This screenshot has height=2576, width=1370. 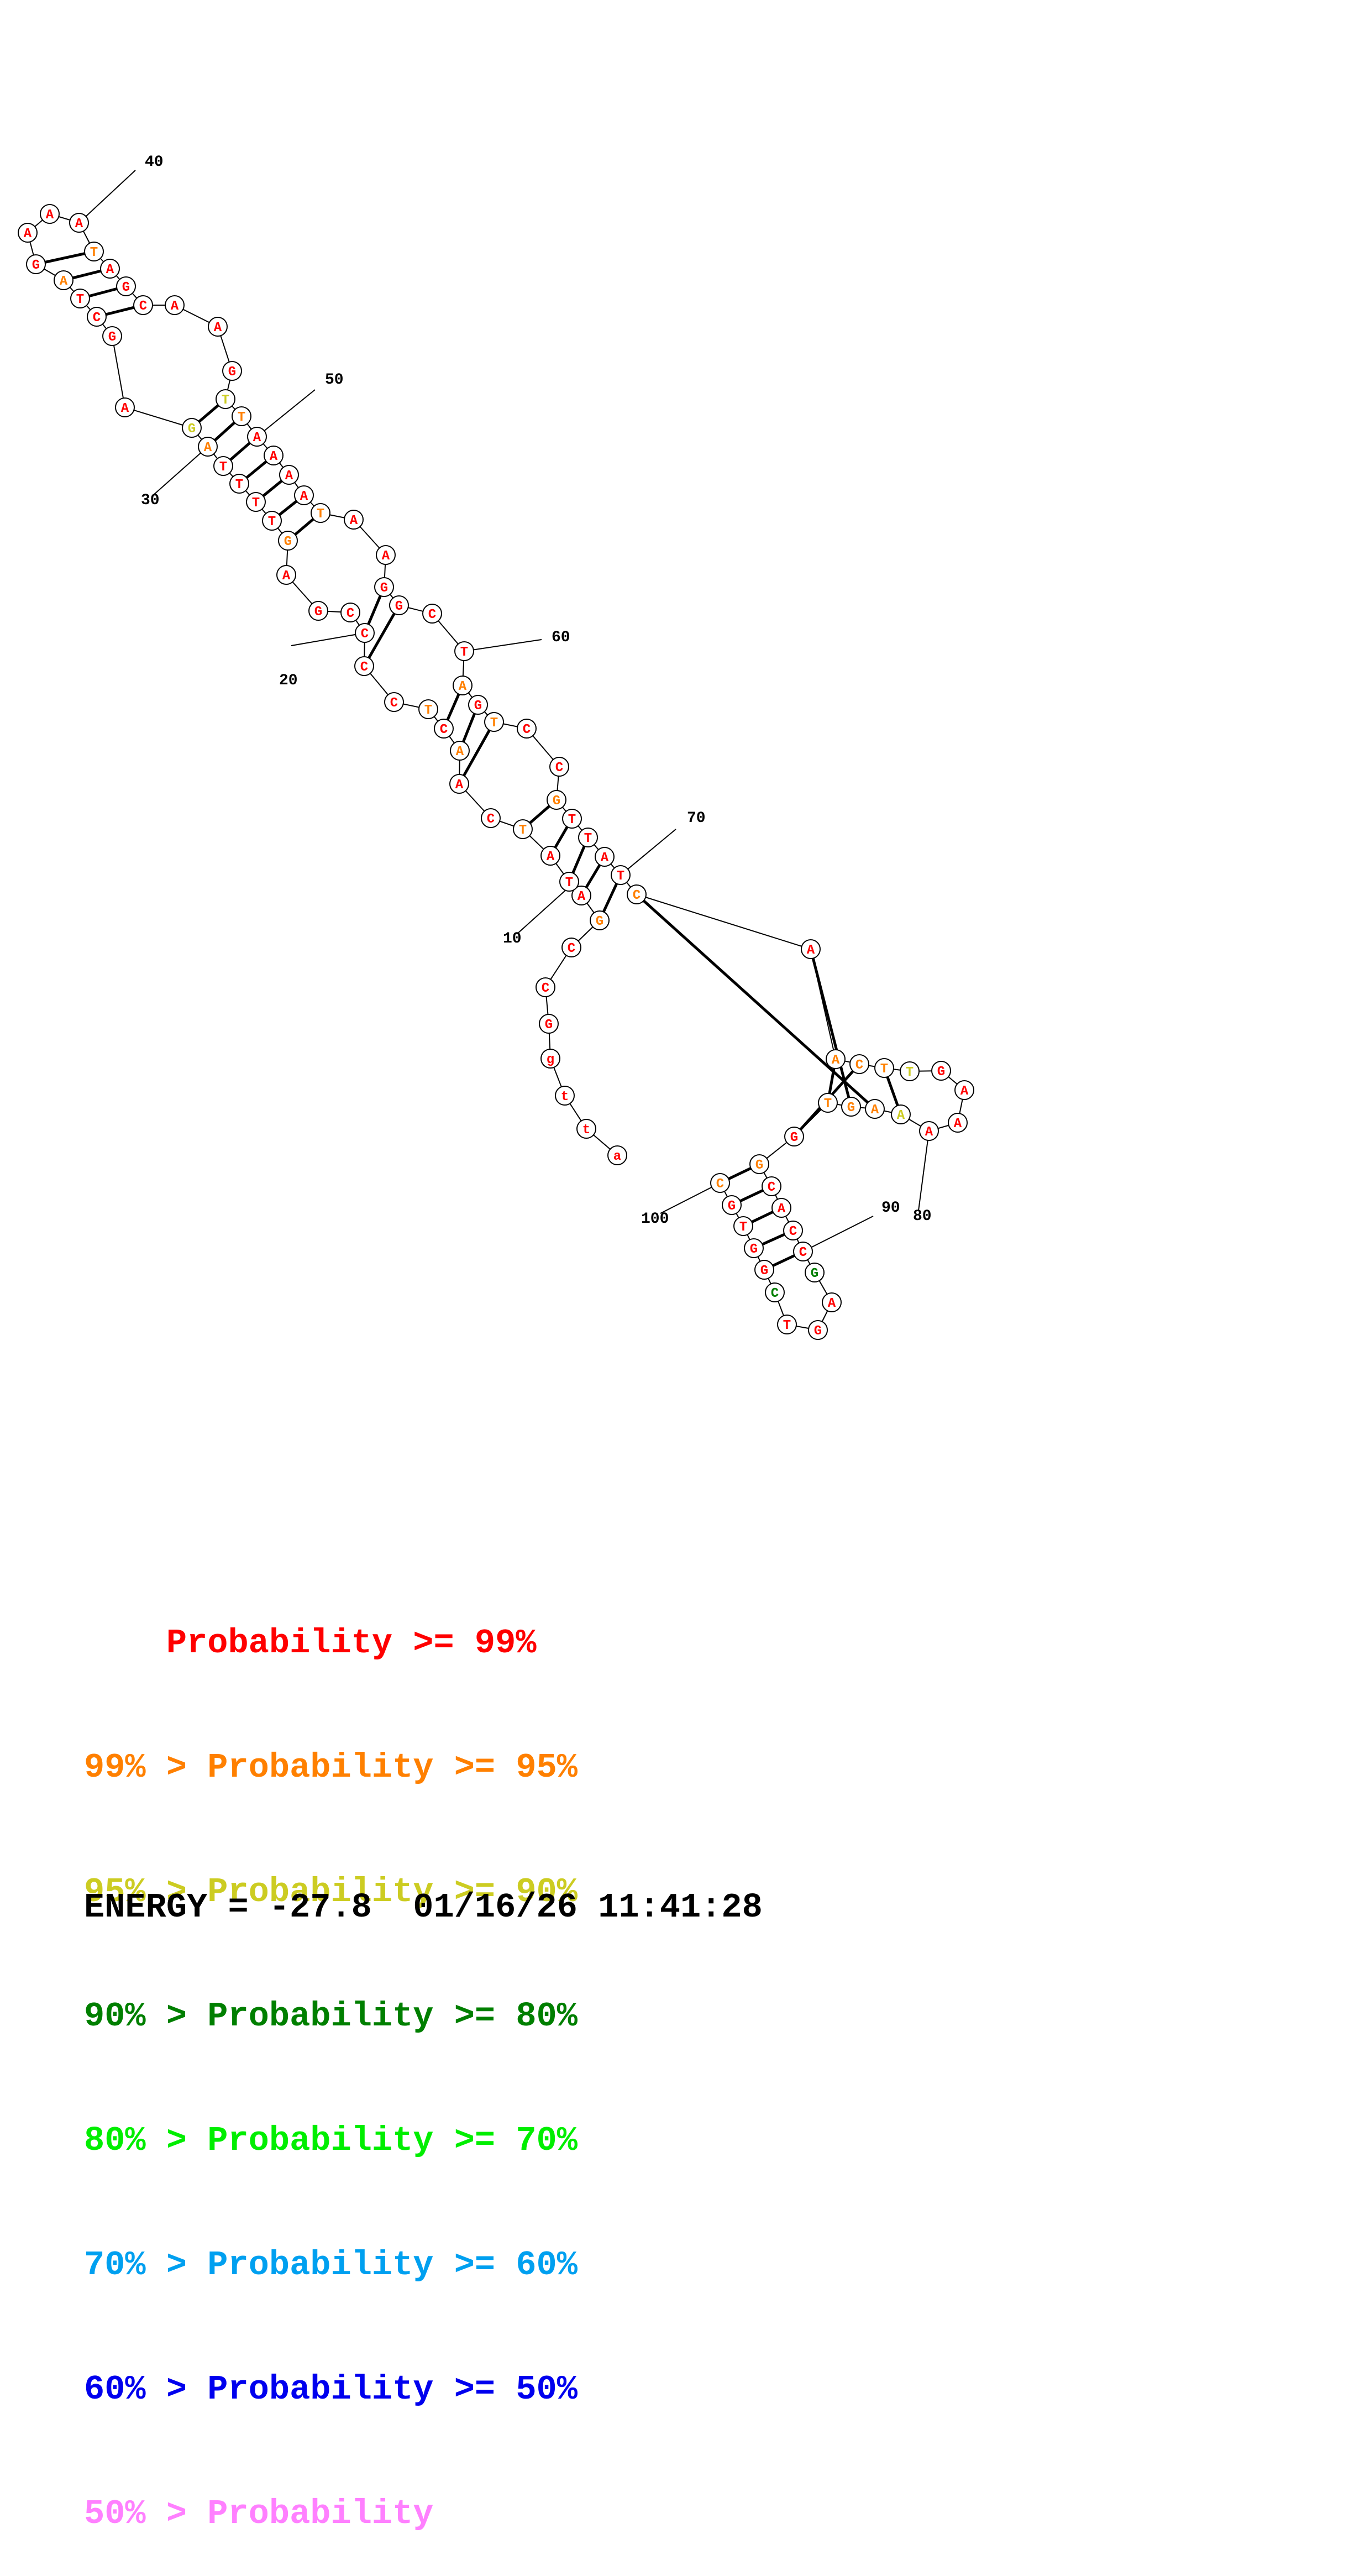 I want to click on nucleotide-9: A, so click(x=581, y=895).